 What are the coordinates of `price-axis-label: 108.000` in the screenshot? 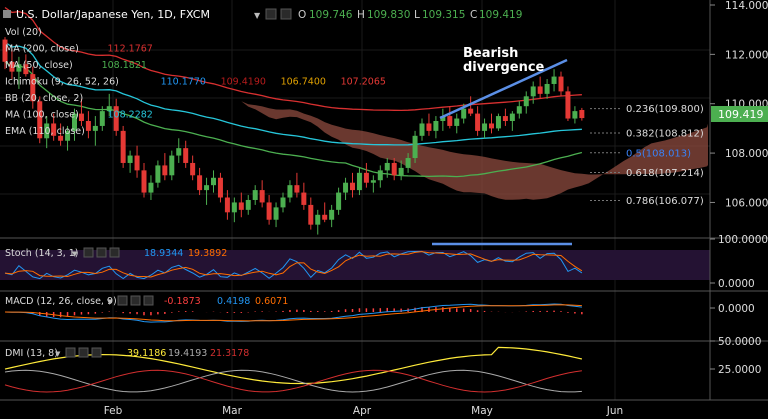 It's located at (746, 154).